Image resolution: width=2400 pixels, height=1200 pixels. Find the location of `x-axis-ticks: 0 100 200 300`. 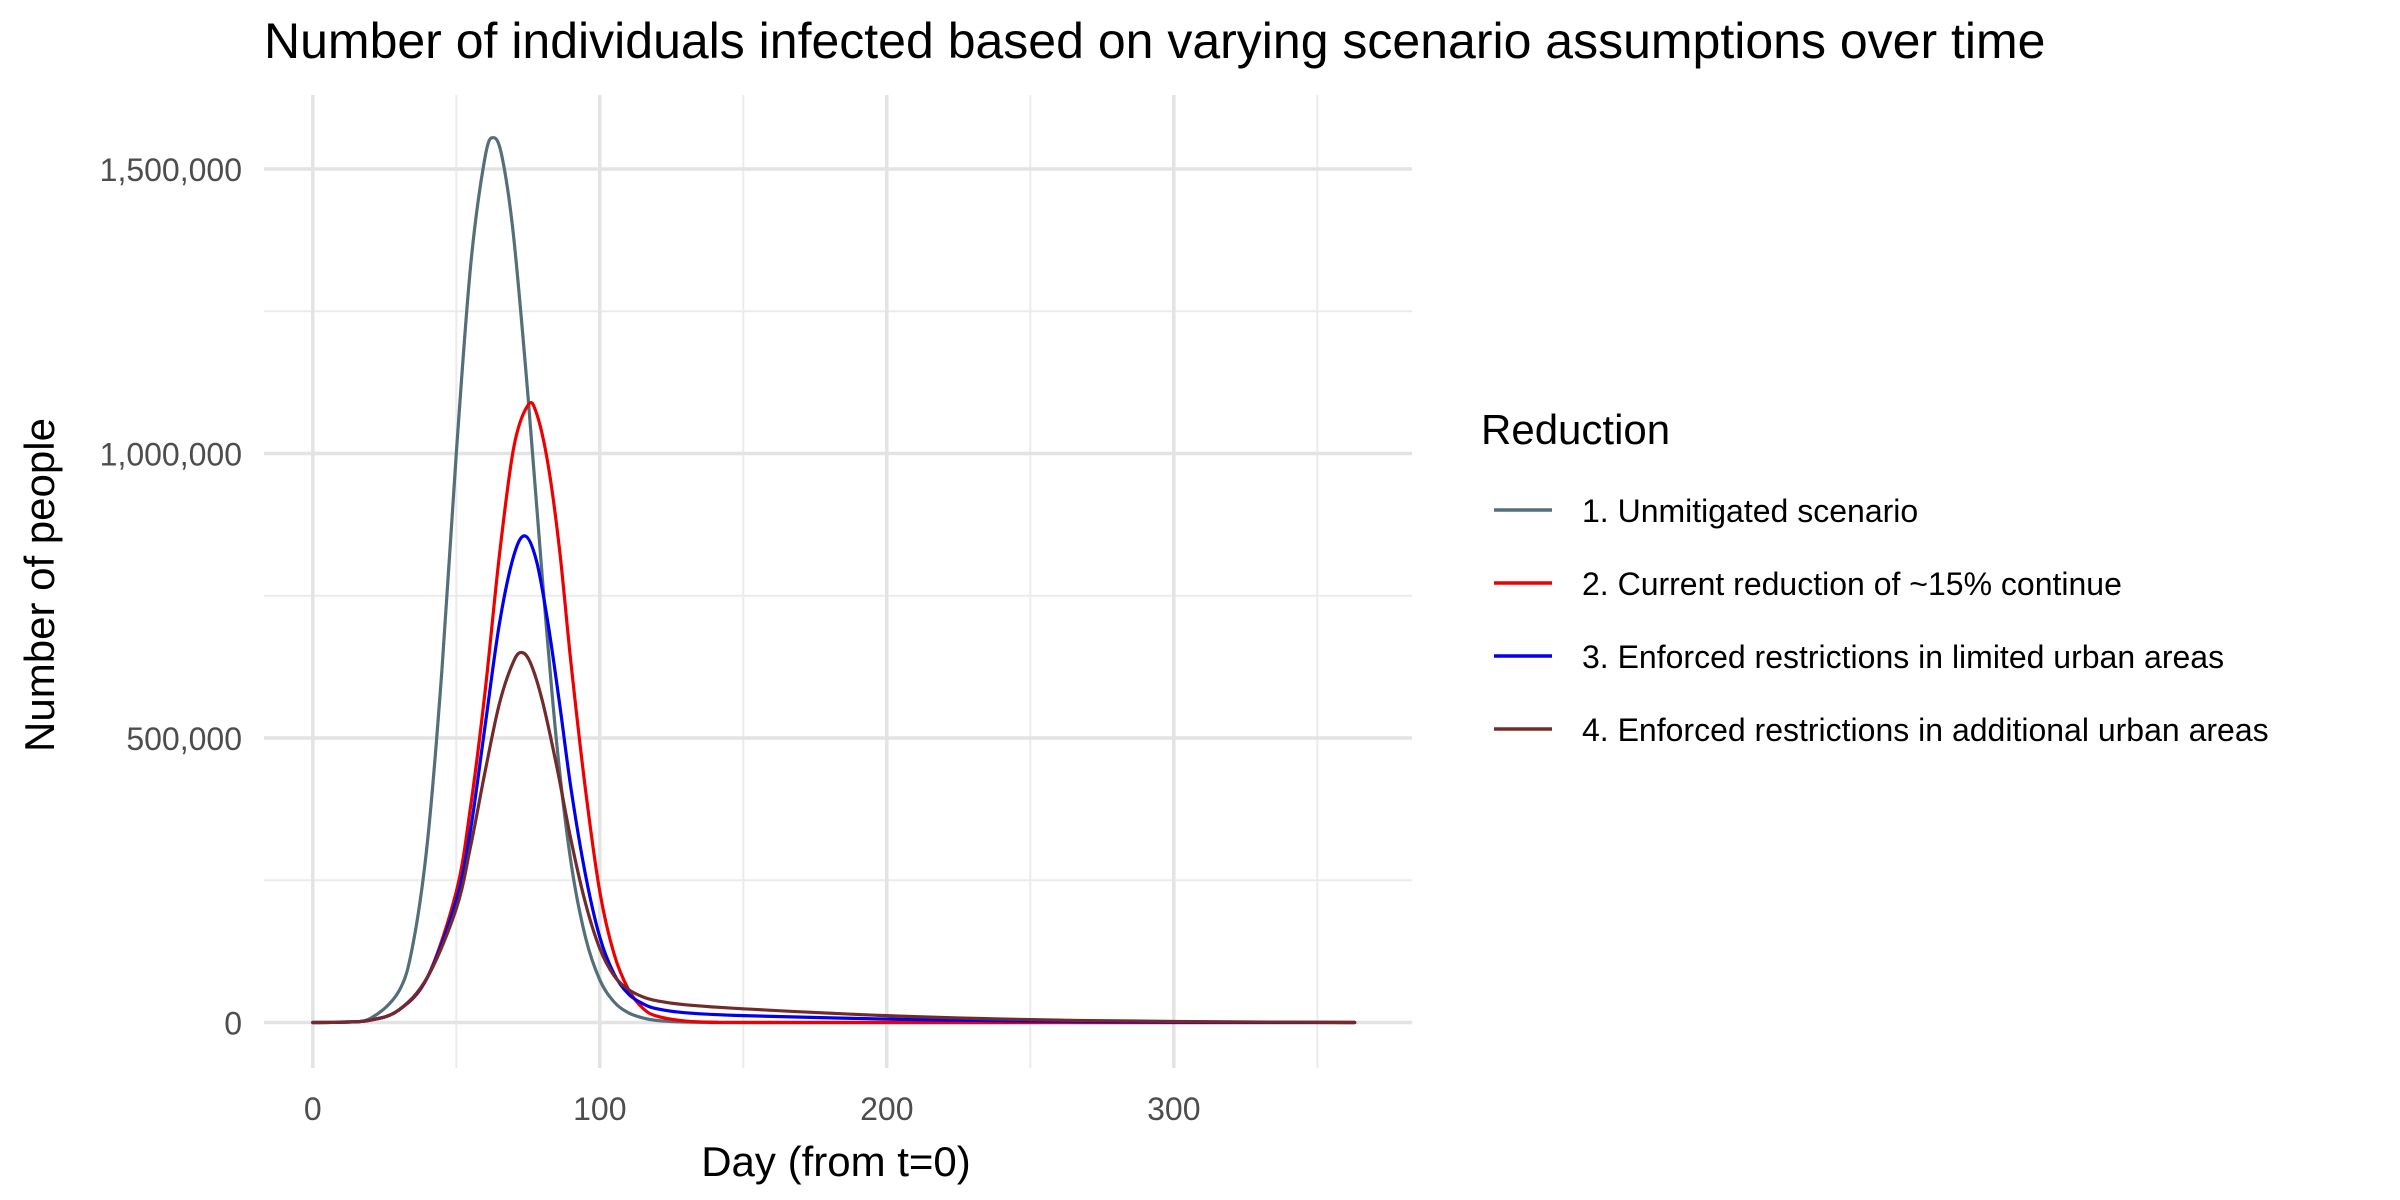

x-axis-ticks: 0 100 200 300 is located at coordinates (752, 1109).